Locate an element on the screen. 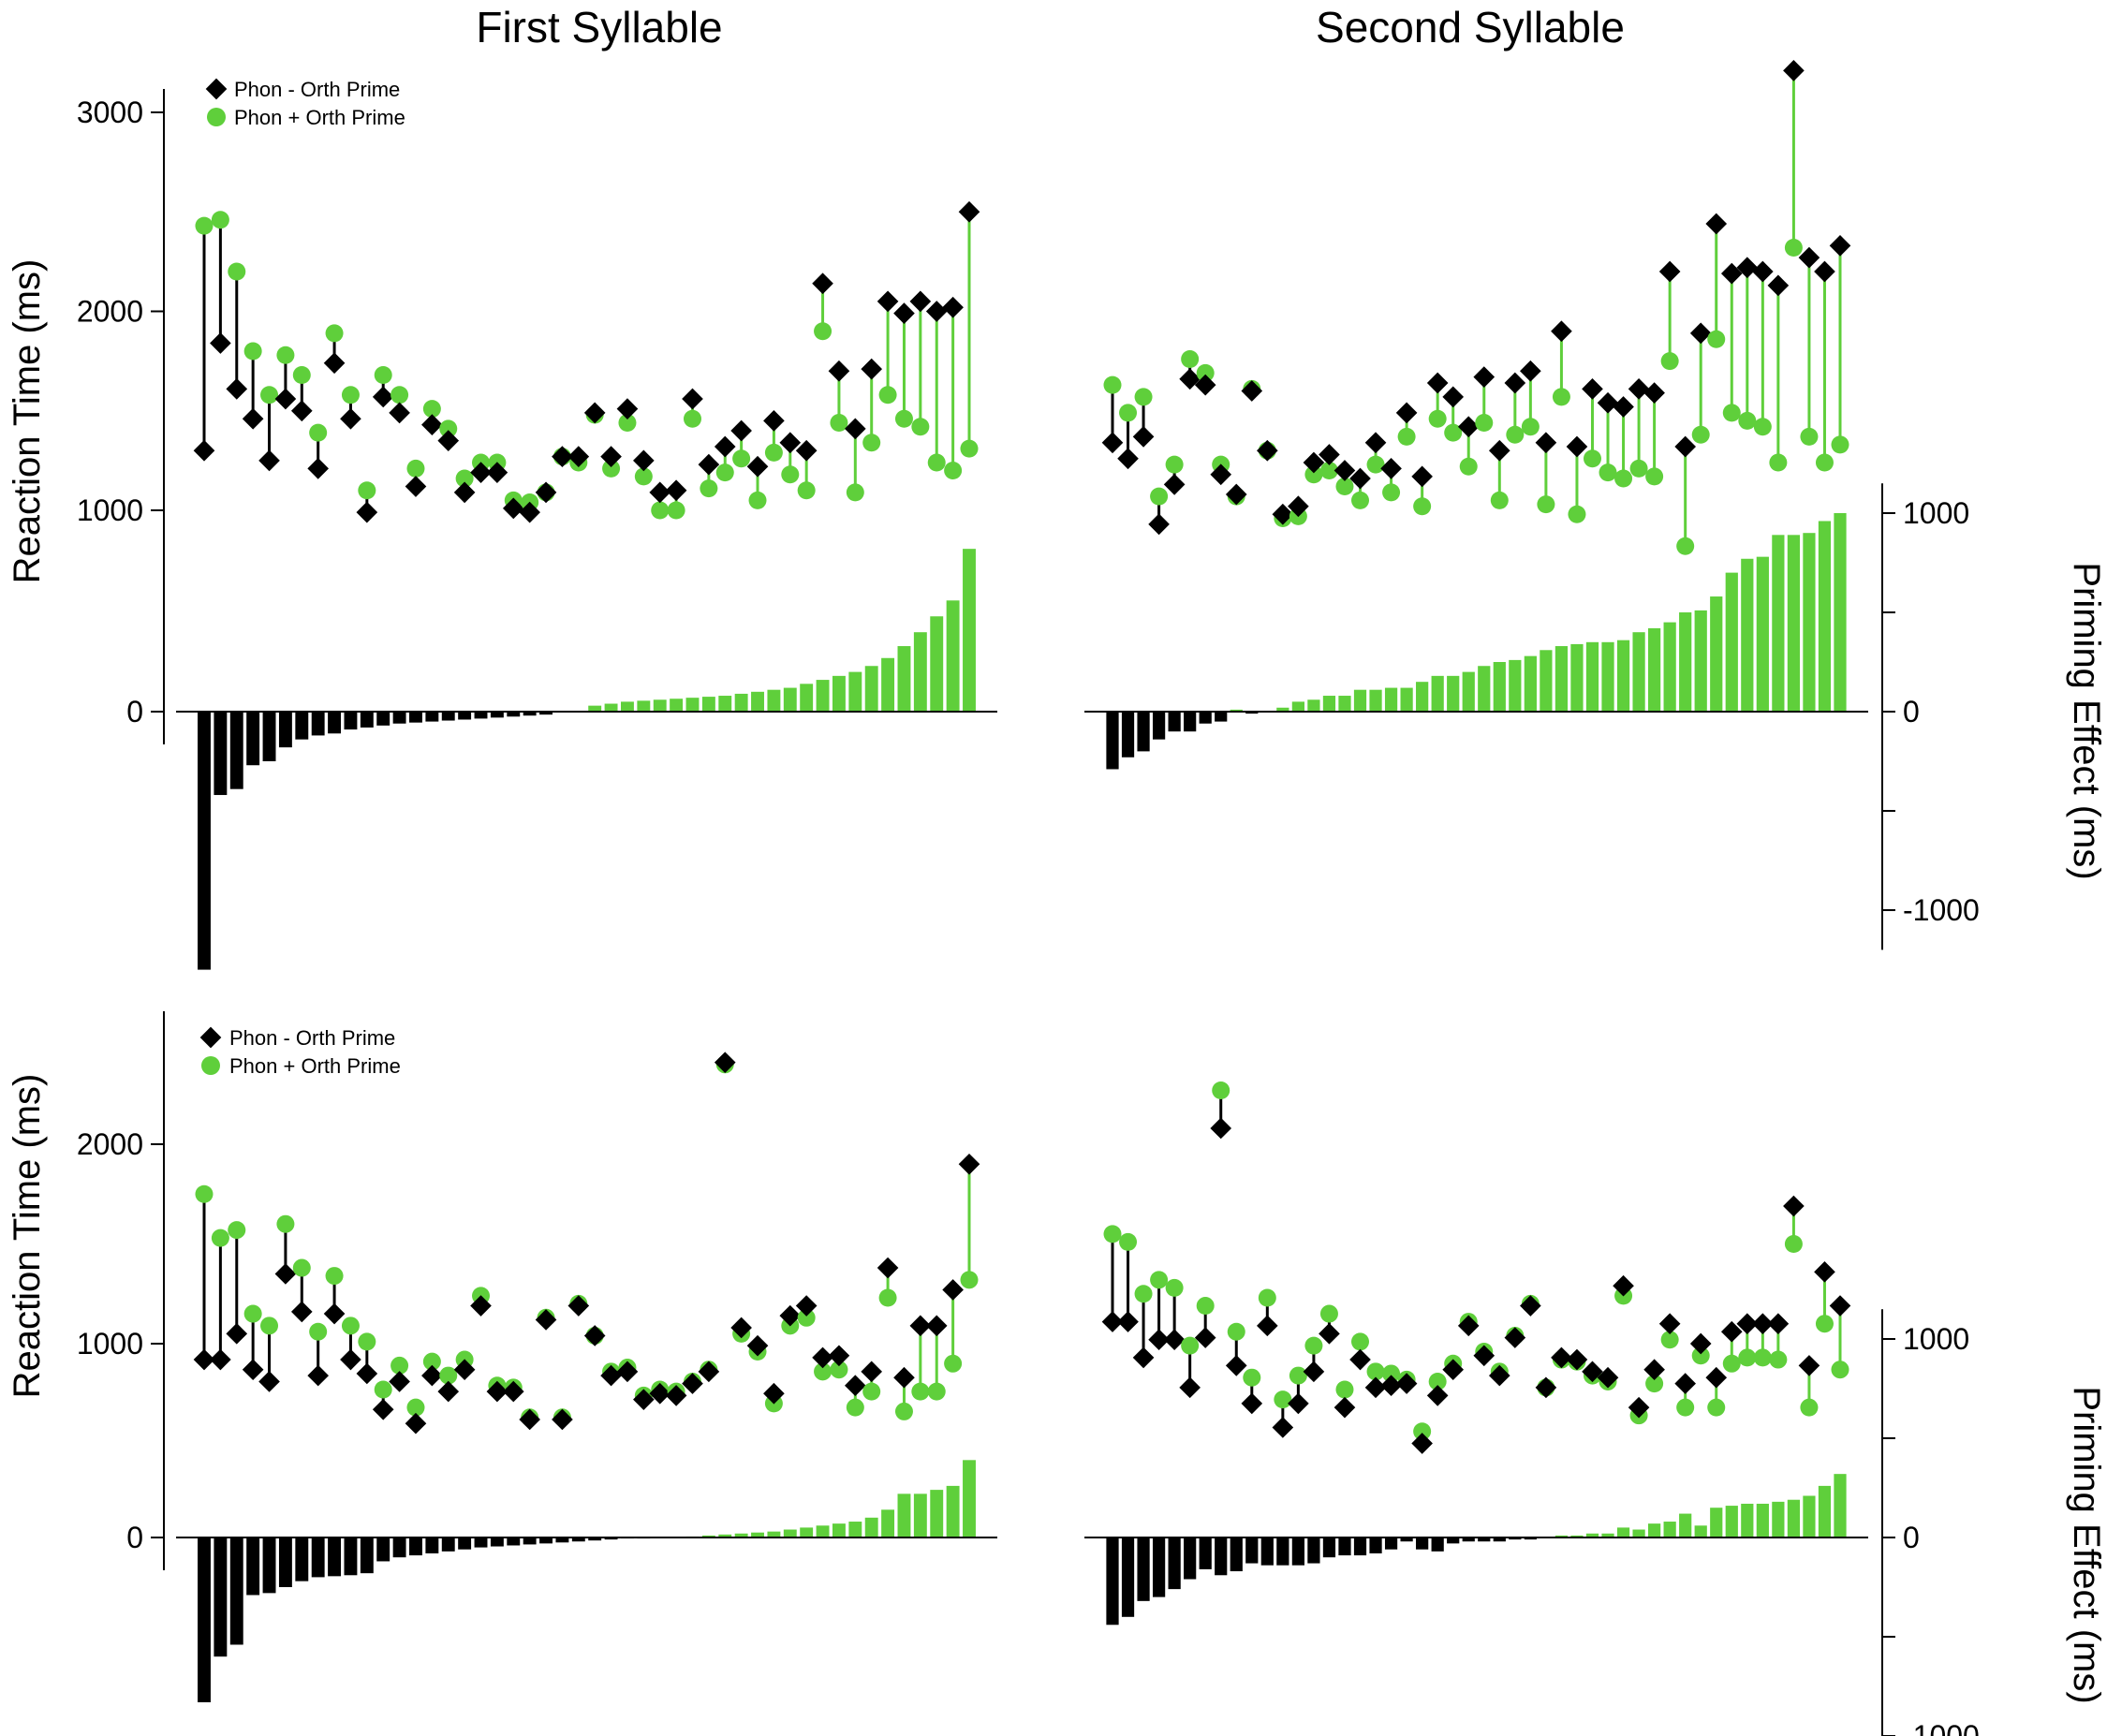 The height and width of the screenshot is (1736, 2107). pe-tick-label-left: 0 is located at coordinates (134, 1537).